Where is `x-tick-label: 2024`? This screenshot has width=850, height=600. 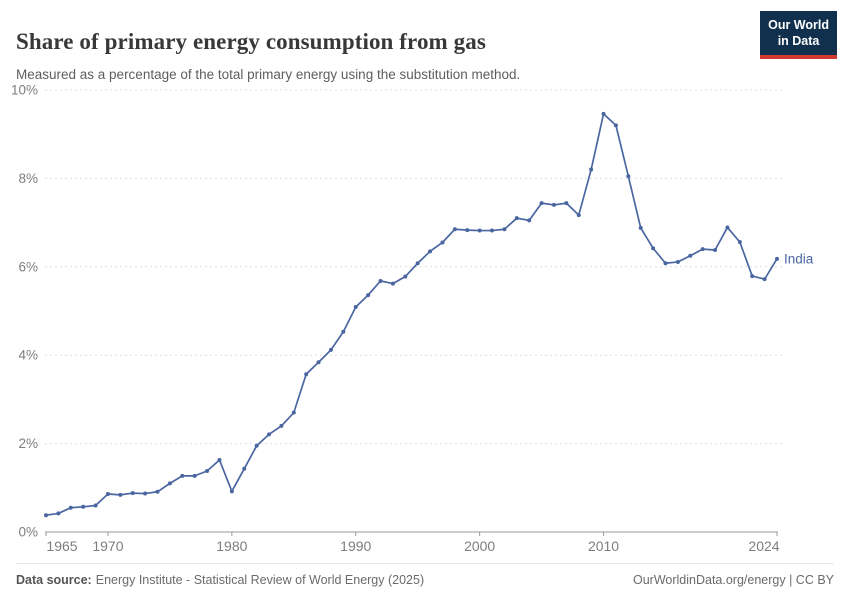
x-tick-label: 2024 is located at coordinates (763, 546).